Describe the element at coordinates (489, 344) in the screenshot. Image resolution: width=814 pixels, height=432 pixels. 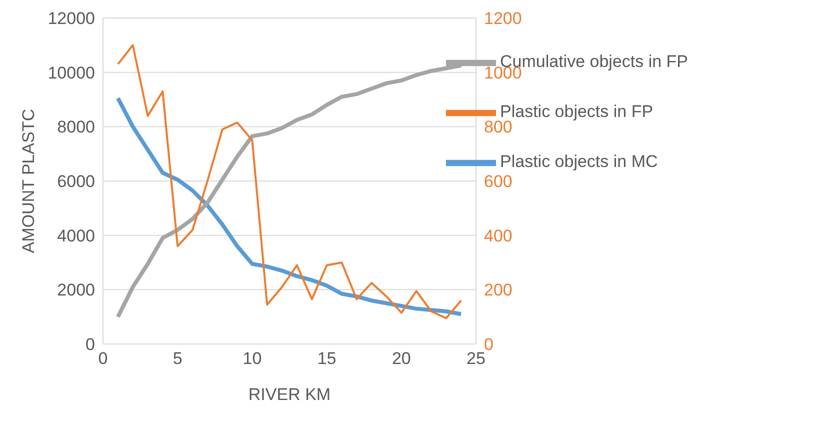
I see `y2-tick-label: 0` at that location.